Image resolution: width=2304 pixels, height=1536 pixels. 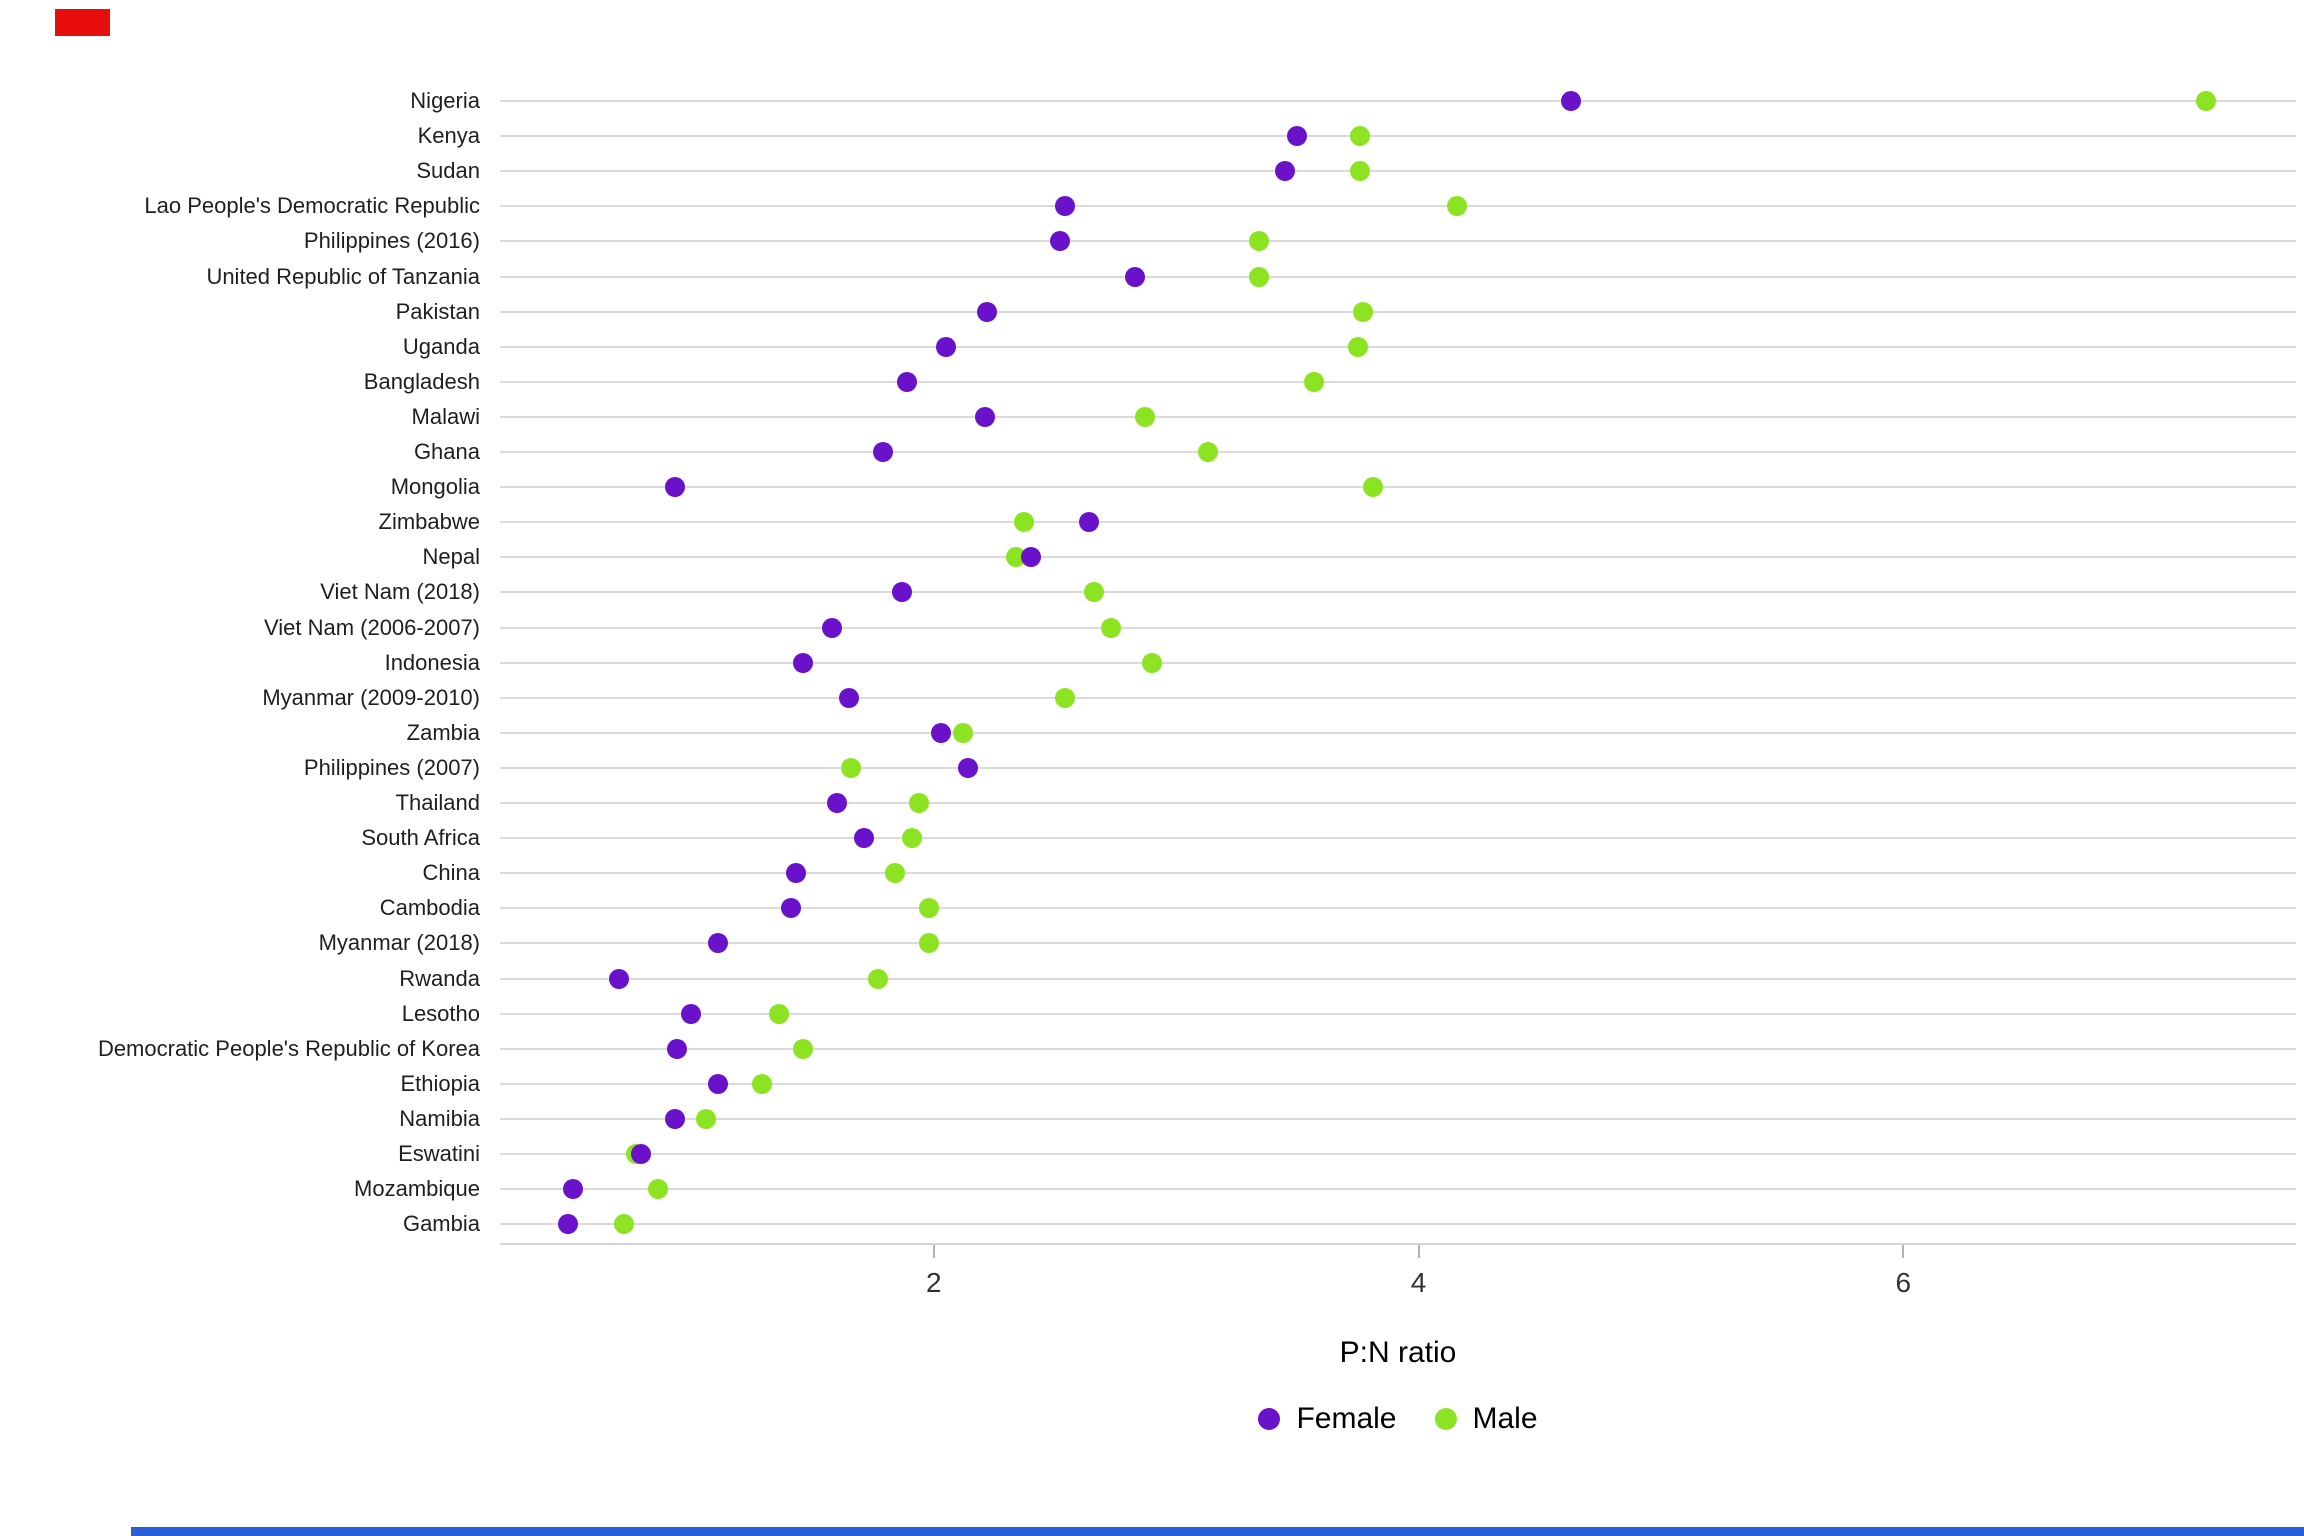 I want to click on y-axis-label: Bangladesh, so click(x=421, y=381).